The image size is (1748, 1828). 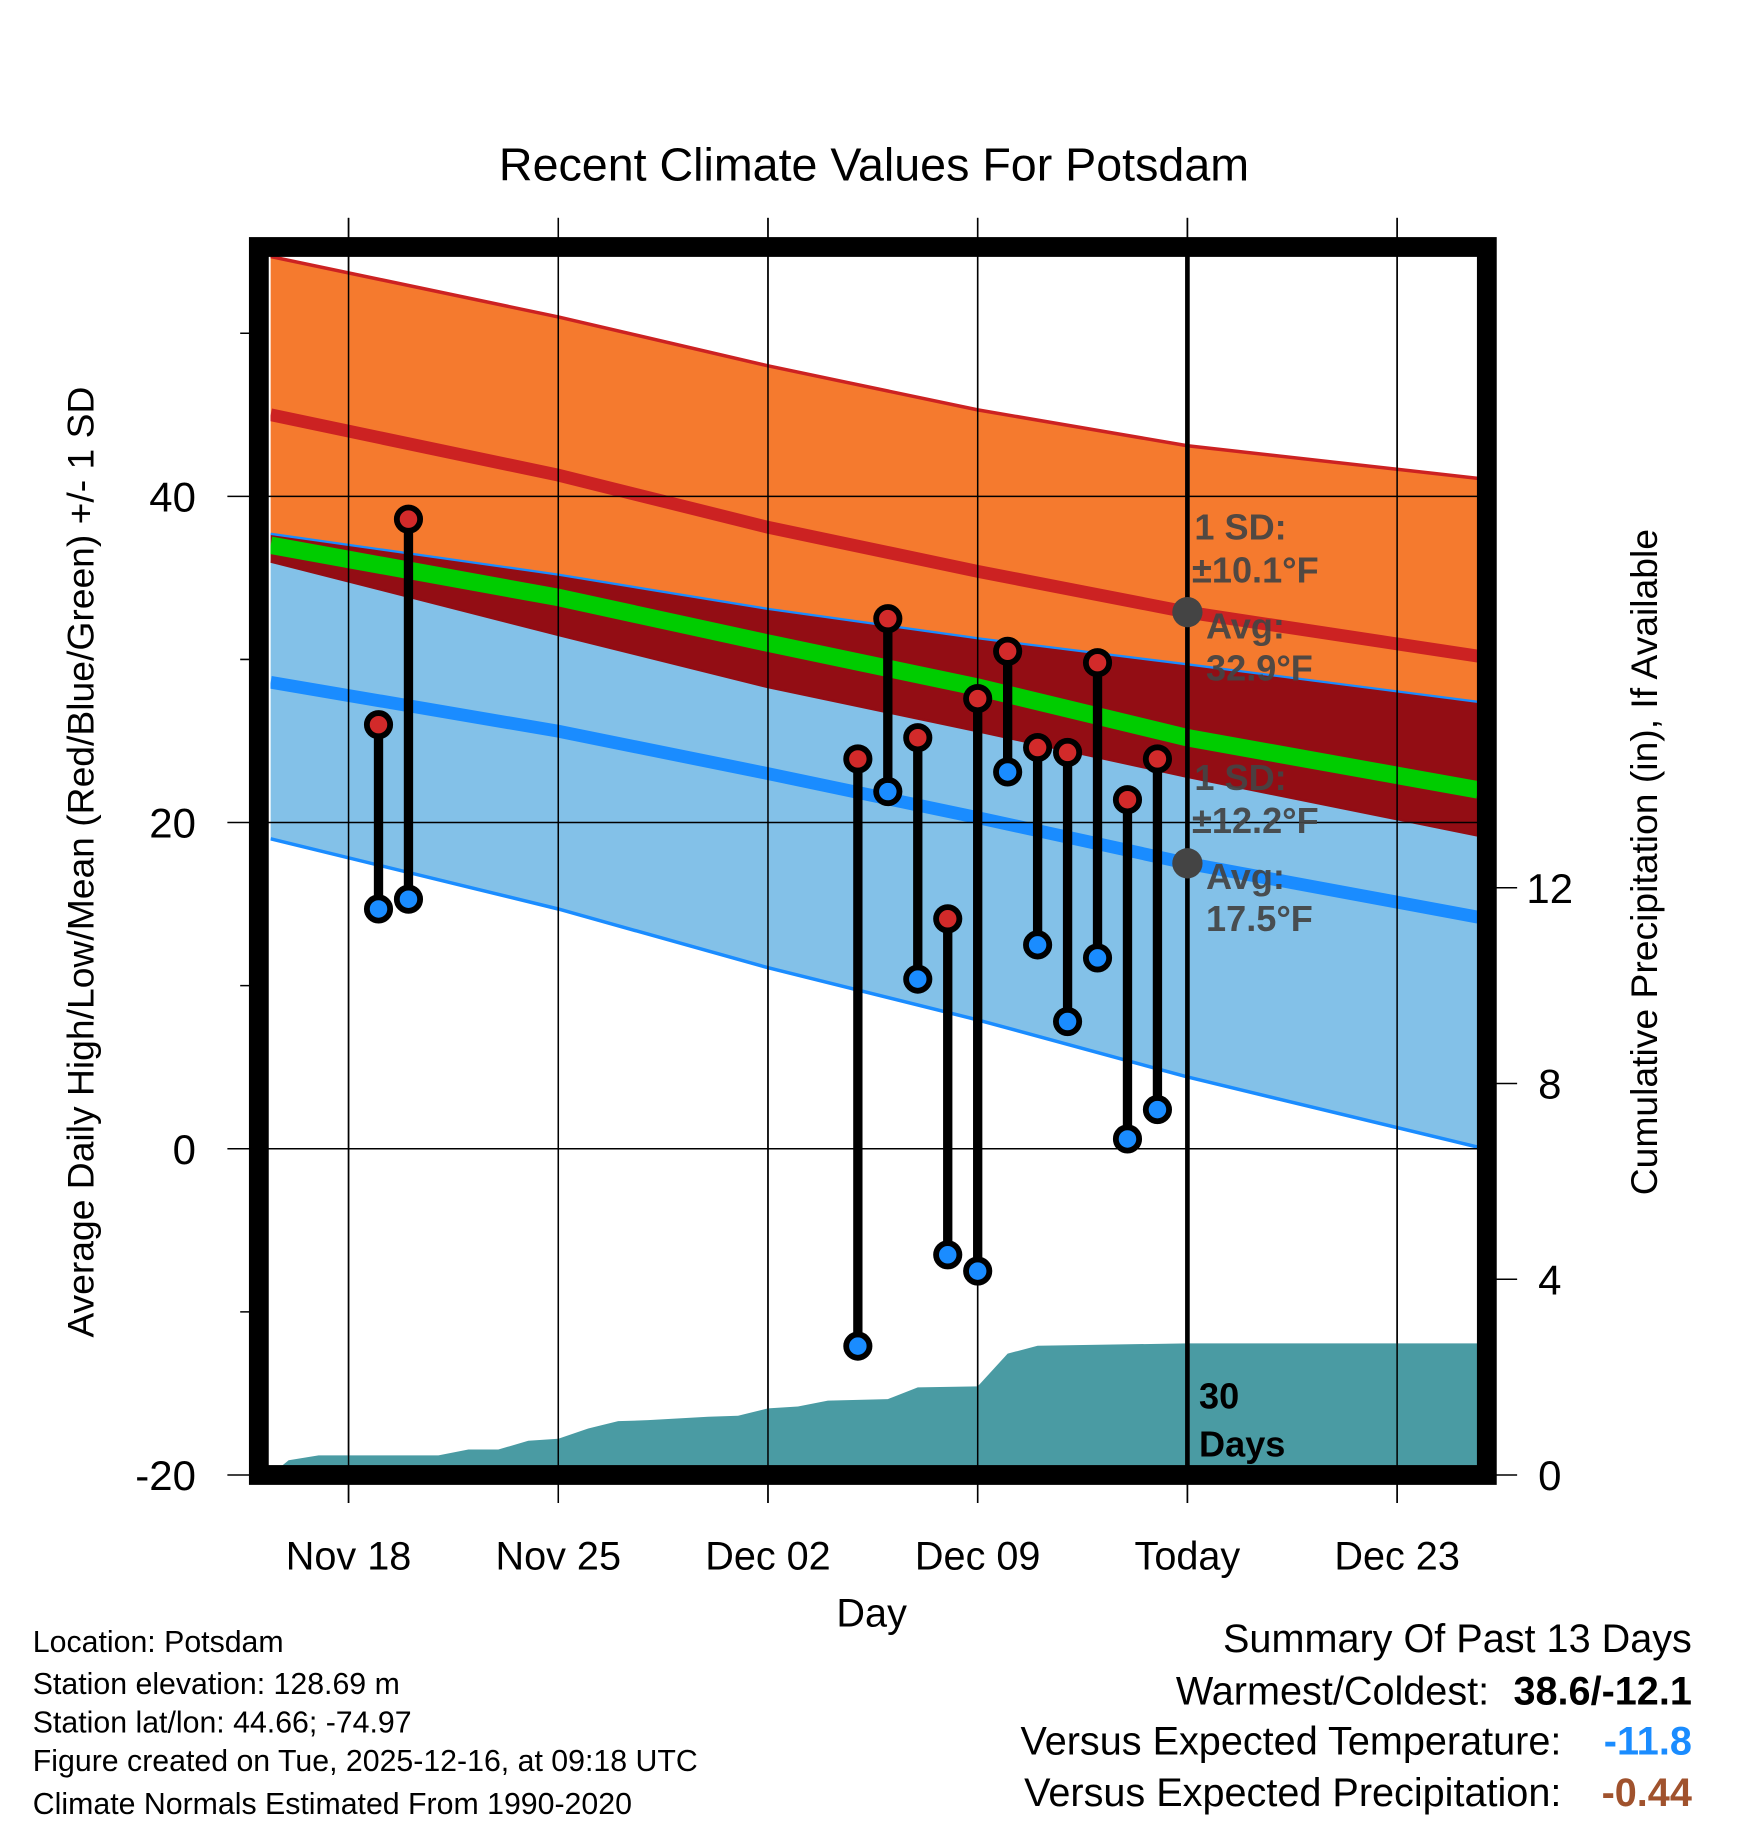 I want to click on low-sd-value: ±12.2°F, so click(x=1255, y=820).